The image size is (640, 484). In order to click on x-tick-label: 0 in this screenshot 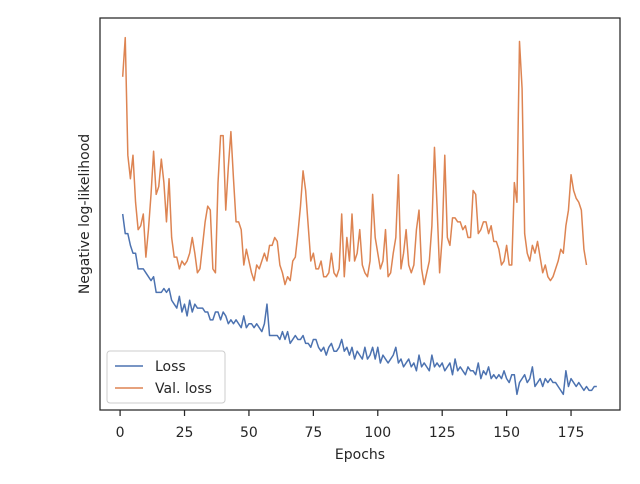, I will do `click(120, 433)`.